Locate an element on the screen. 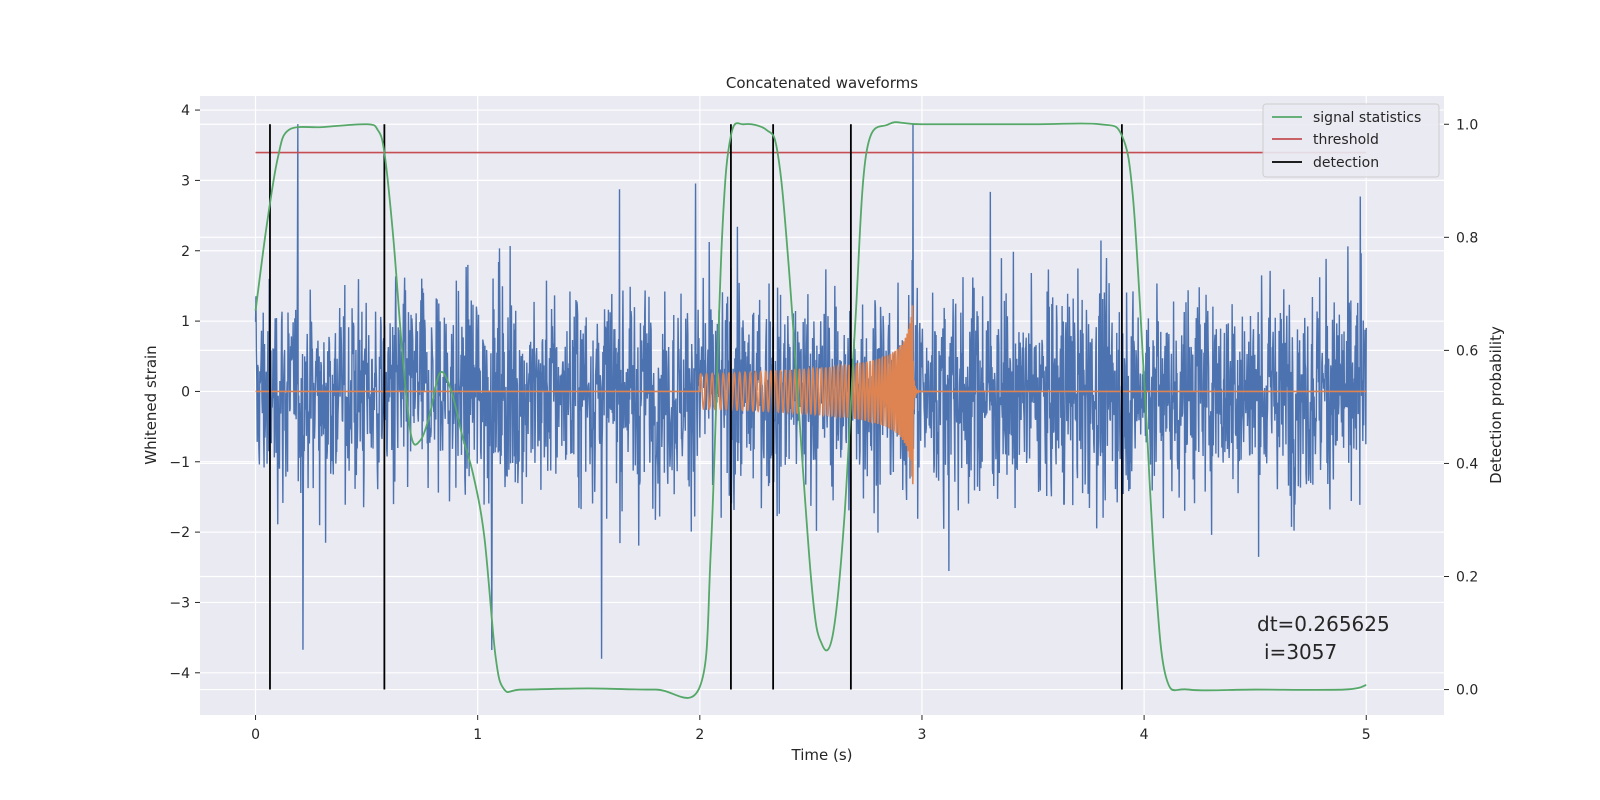  legend-label-detection: detection is located at coordinates (1346, 163).